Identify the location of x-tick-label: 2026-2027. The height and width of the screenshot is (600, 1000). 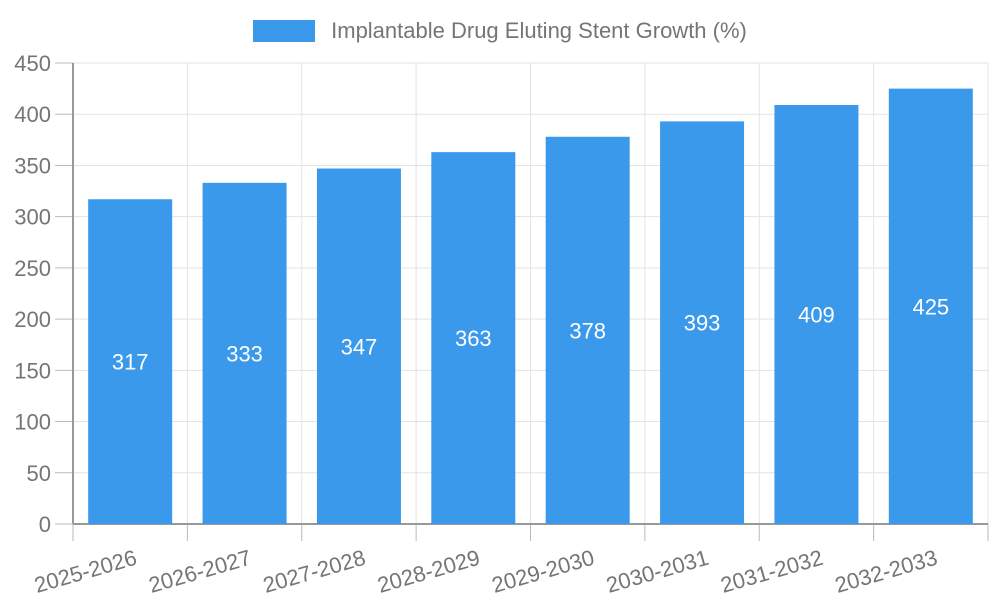
(200, 571).